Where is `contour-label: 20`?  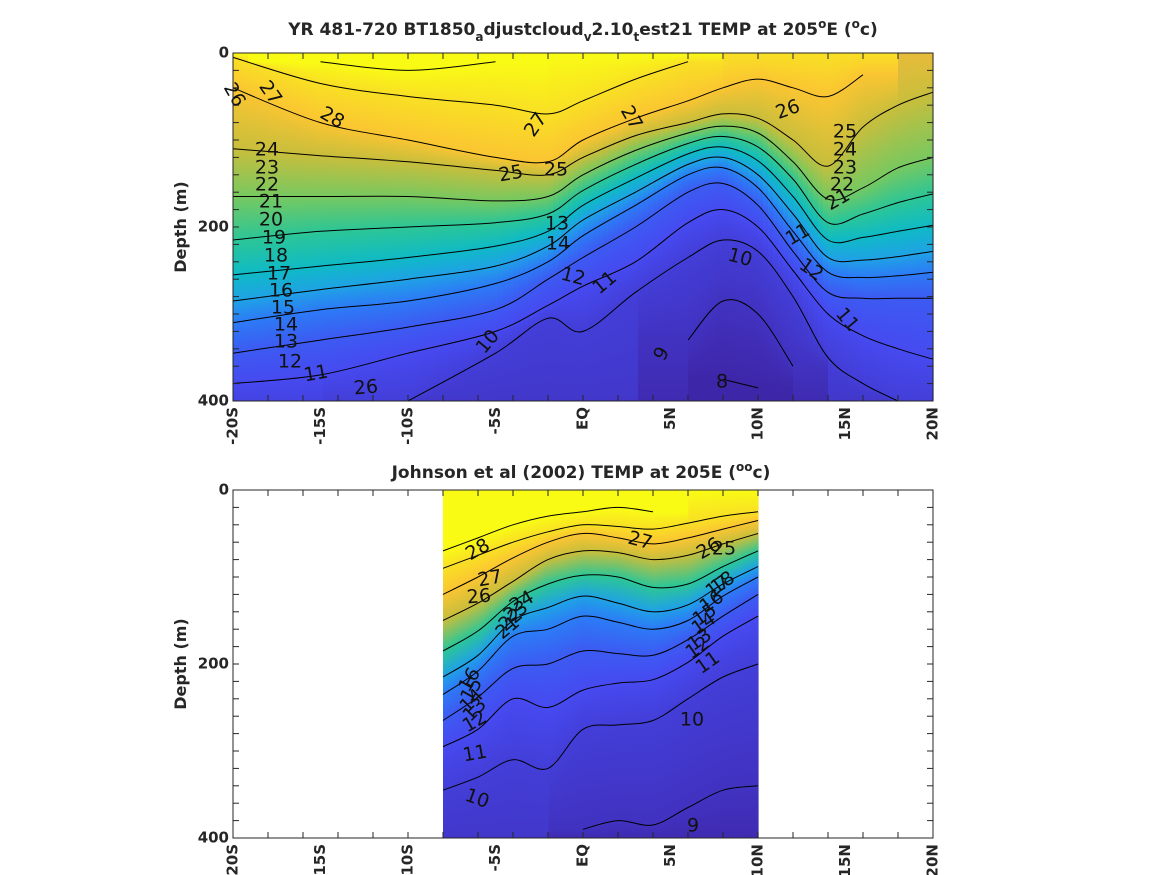 contour-label: 20 is located at coordinates (271, 220).